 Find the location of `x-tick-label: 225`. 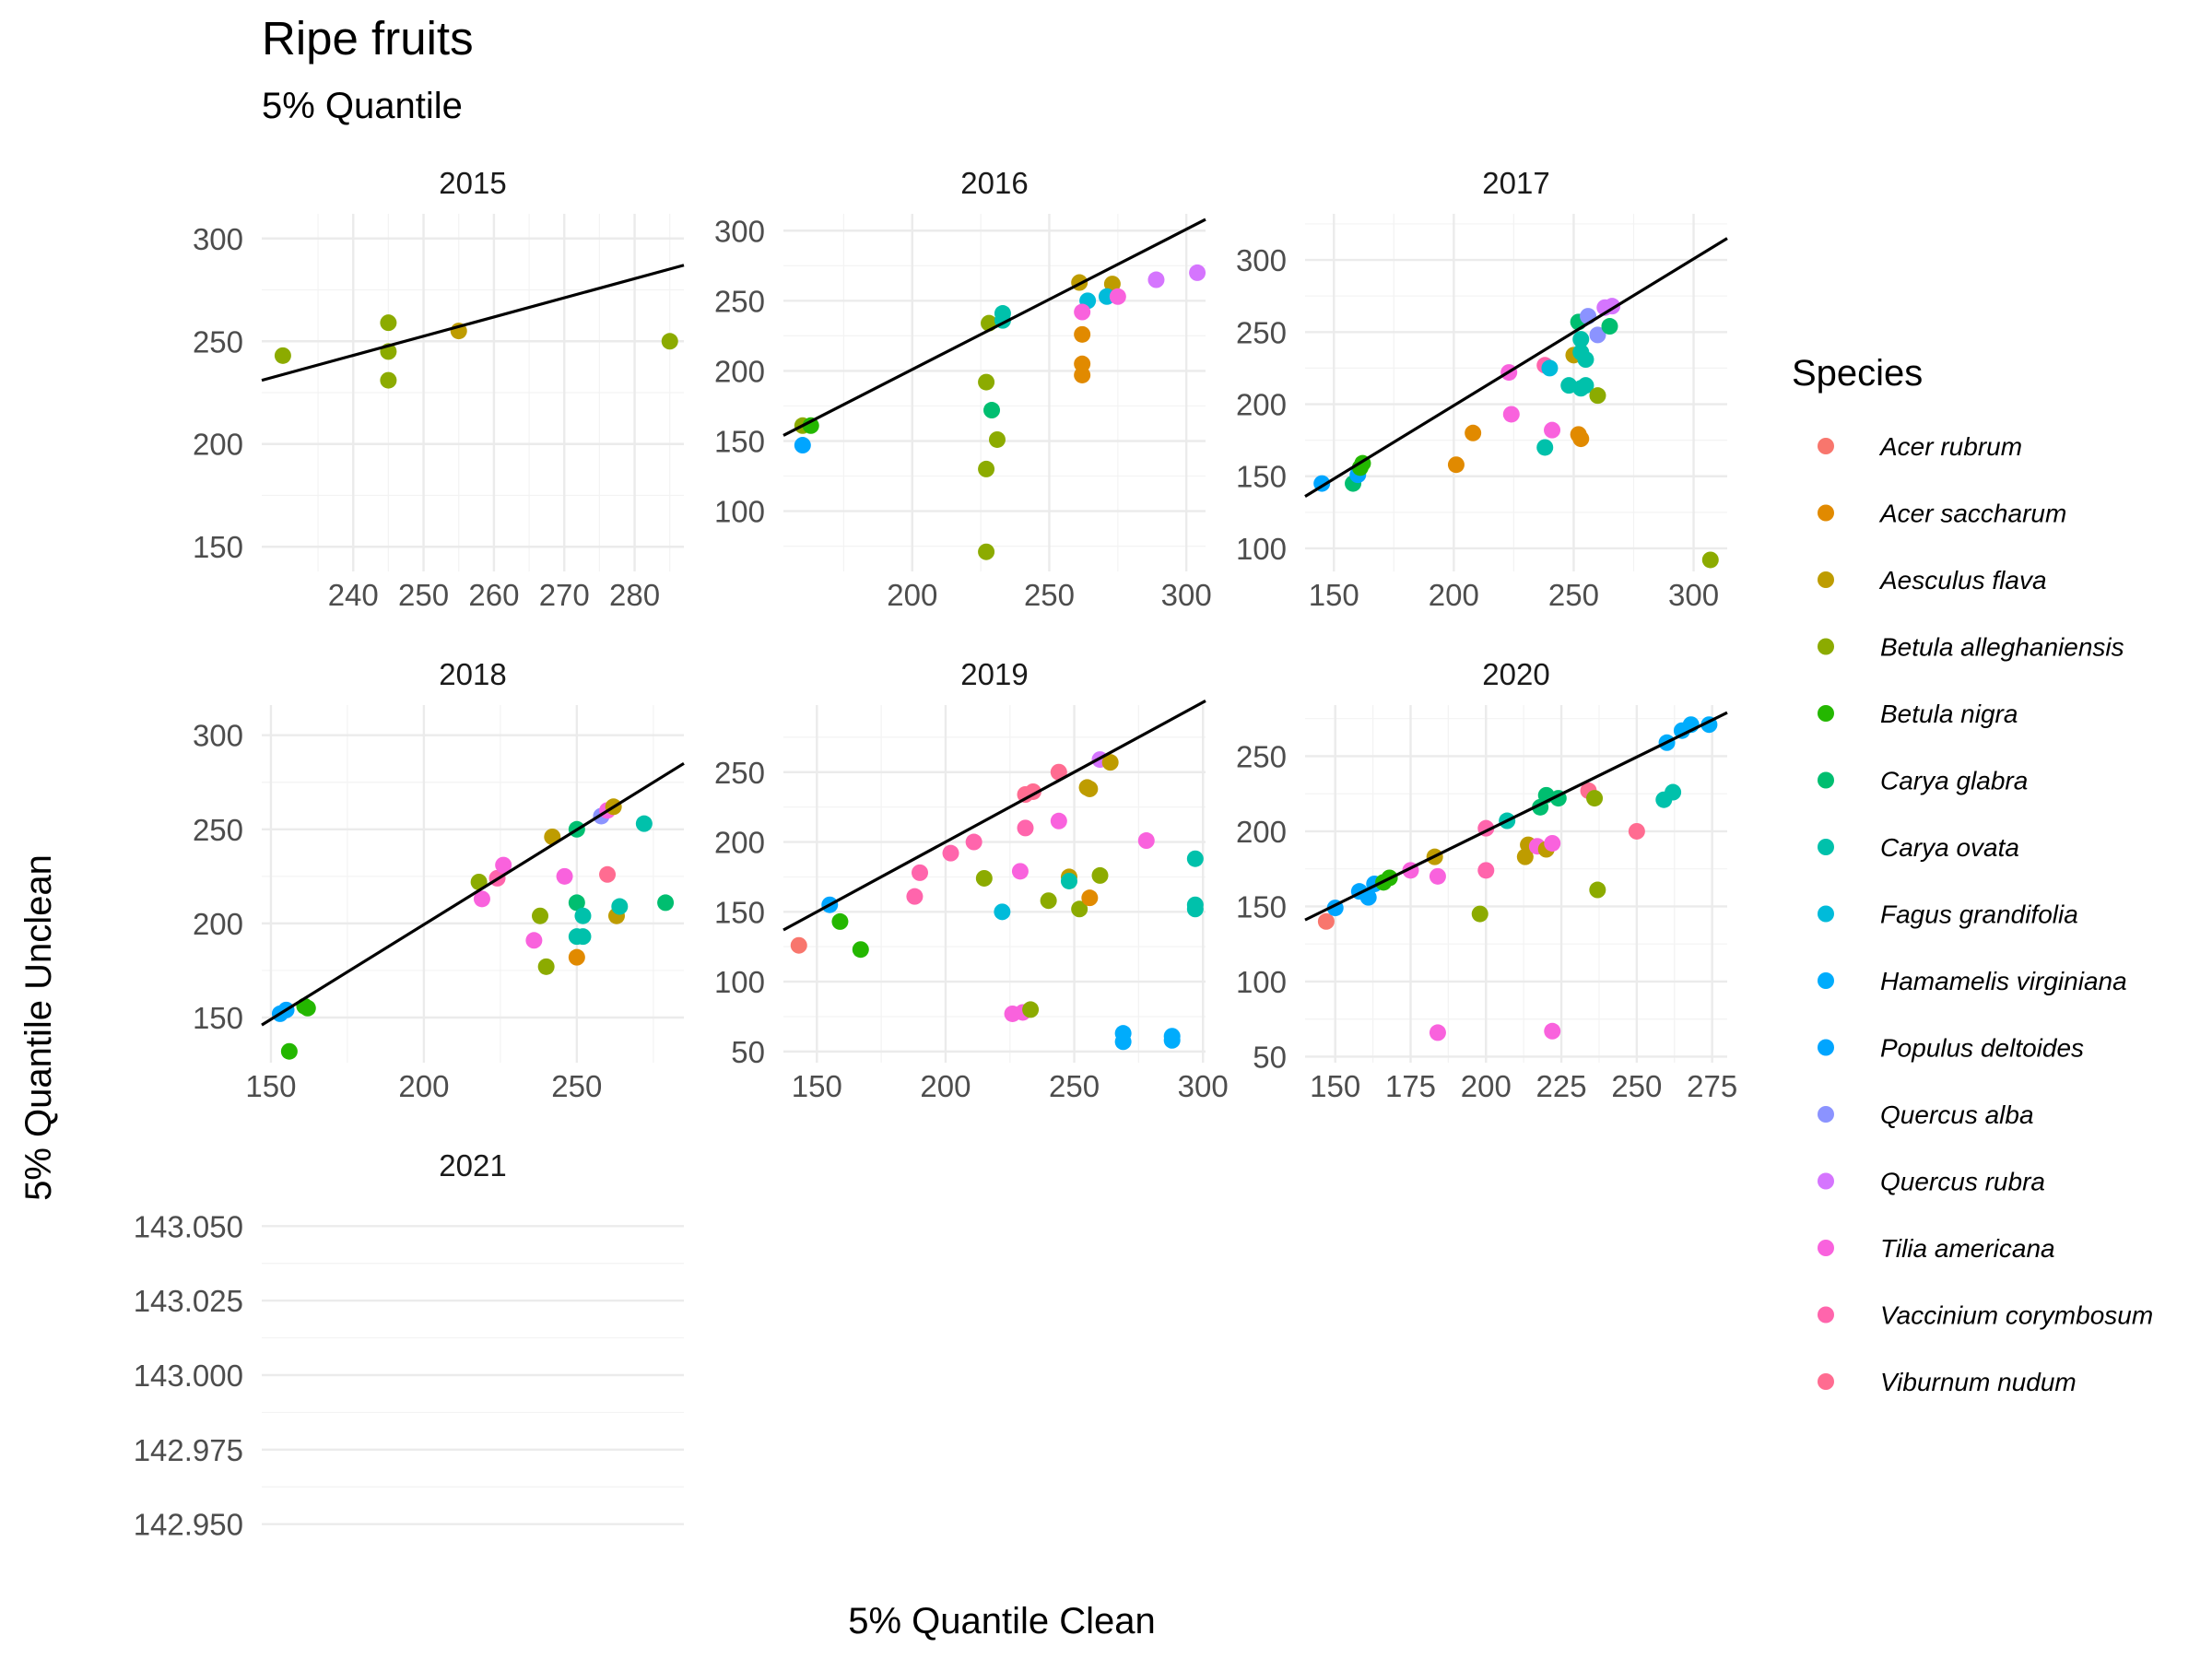

x-tick-label: 225 is located at coordinates (1561, 1086).